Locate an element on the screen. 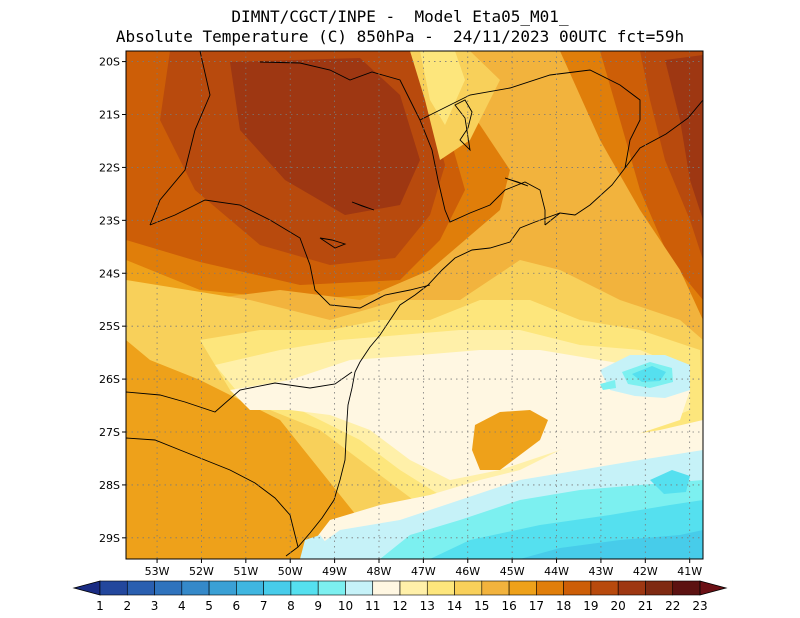 This screenshot has width=800, height=618. lat-tick-label: 23S is located at coordinates (109, 220).